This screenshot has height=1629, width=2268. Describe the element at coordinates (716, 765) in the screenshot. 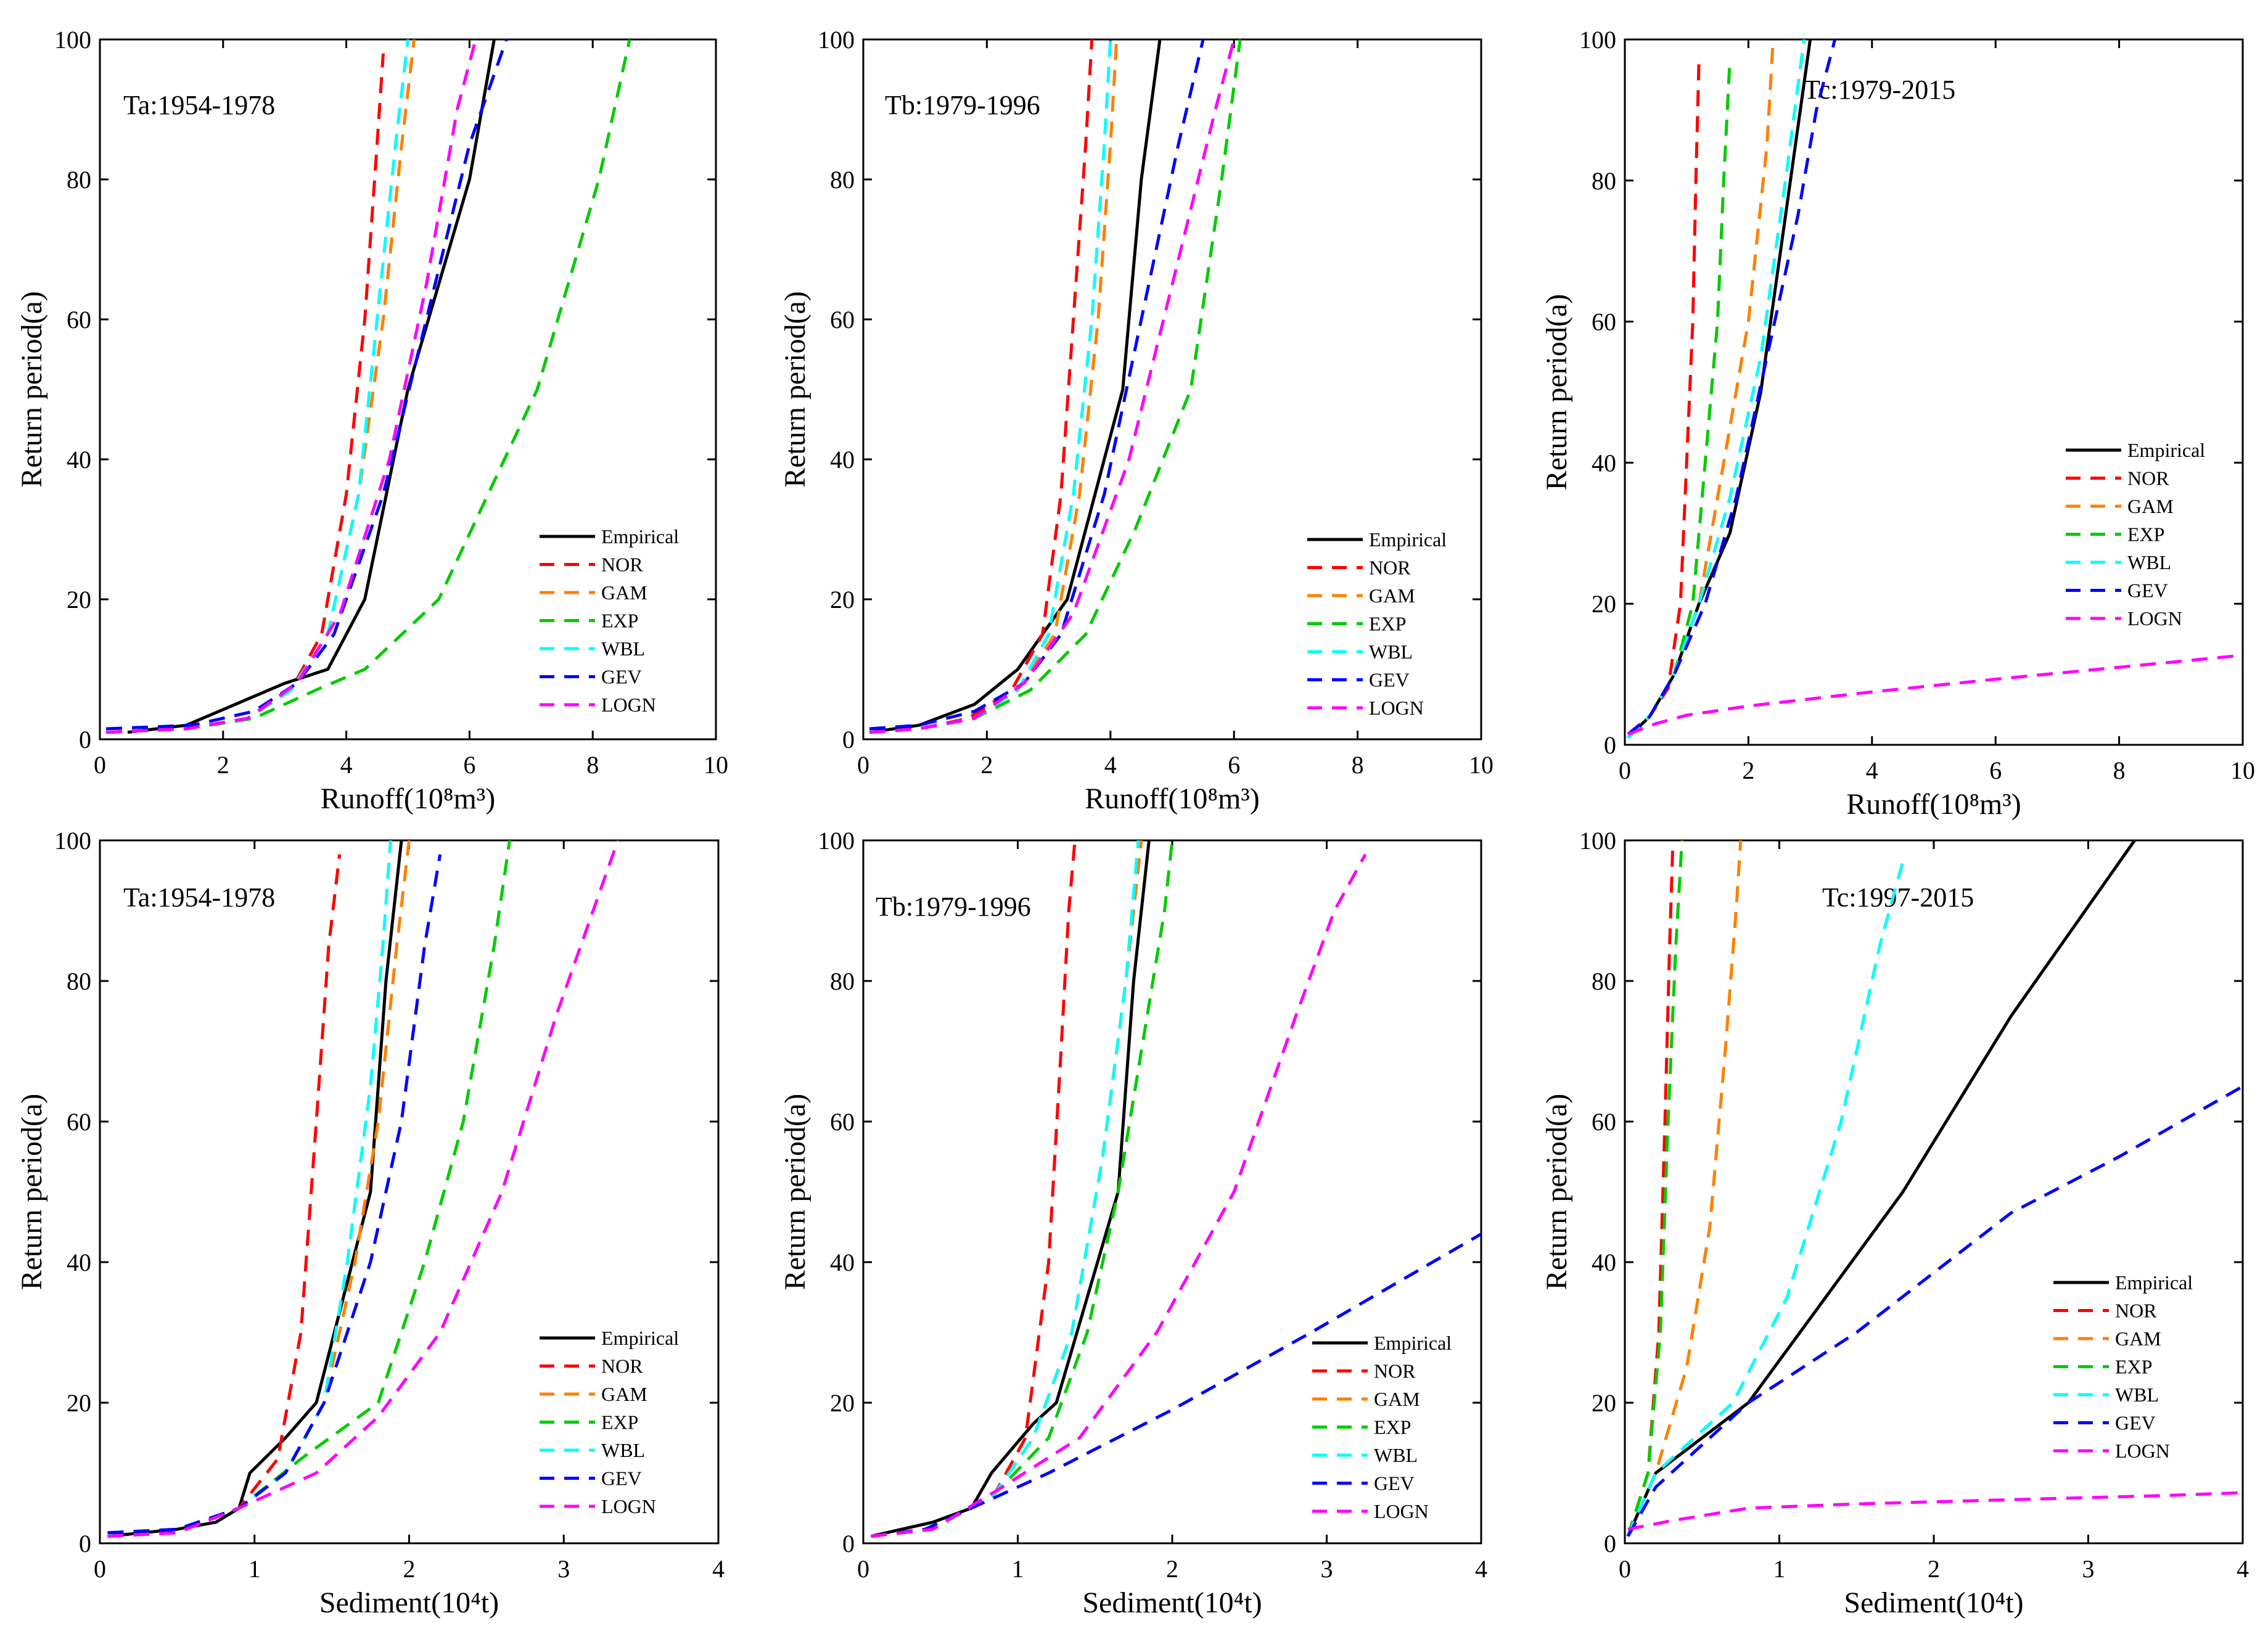

I see `x-tick-label: 10` at that location.